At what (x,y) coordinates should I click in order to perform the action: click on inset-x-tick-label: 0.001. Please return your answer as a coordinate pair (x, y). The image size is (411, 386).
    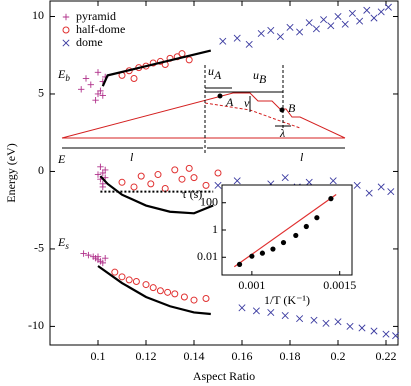
    Looking at the image, I should click on (251, 285).